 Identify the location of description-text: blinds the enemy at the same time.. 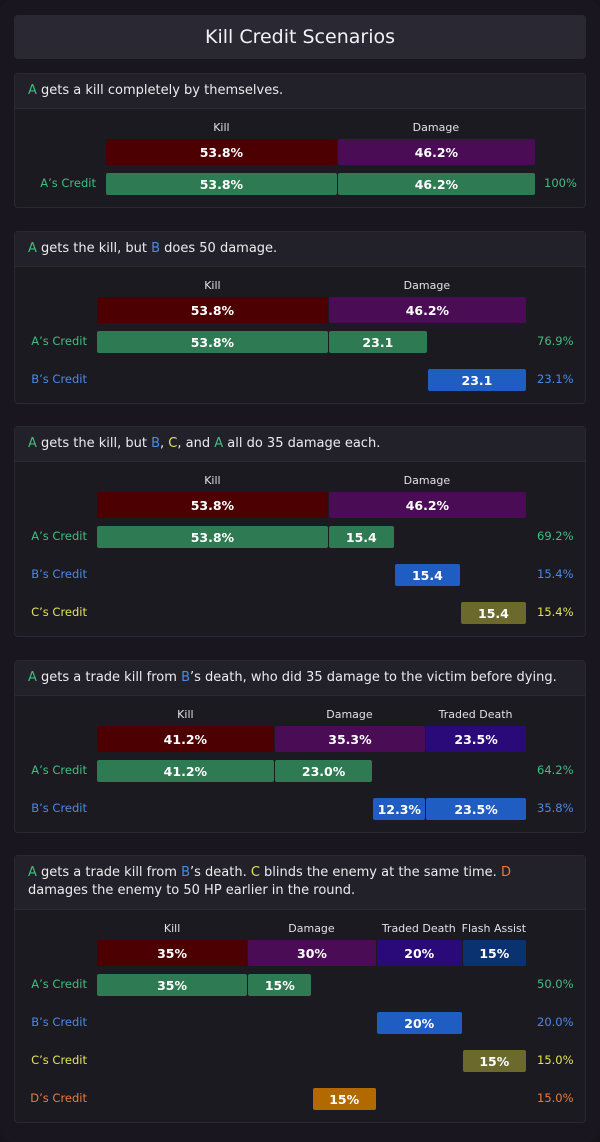
(380, 872).